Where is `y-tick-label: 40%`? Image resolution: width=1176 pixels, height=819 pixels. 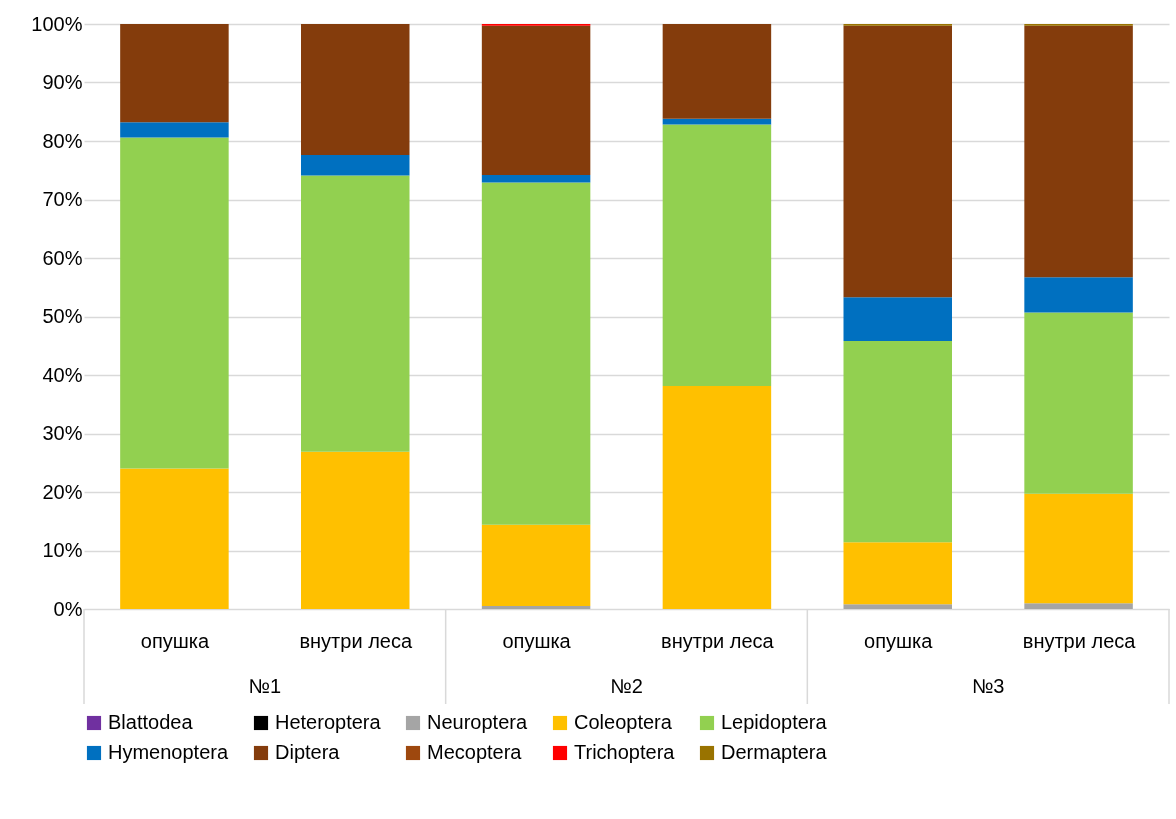 y-tick-label: 40% is located at coordinates (62, 374).